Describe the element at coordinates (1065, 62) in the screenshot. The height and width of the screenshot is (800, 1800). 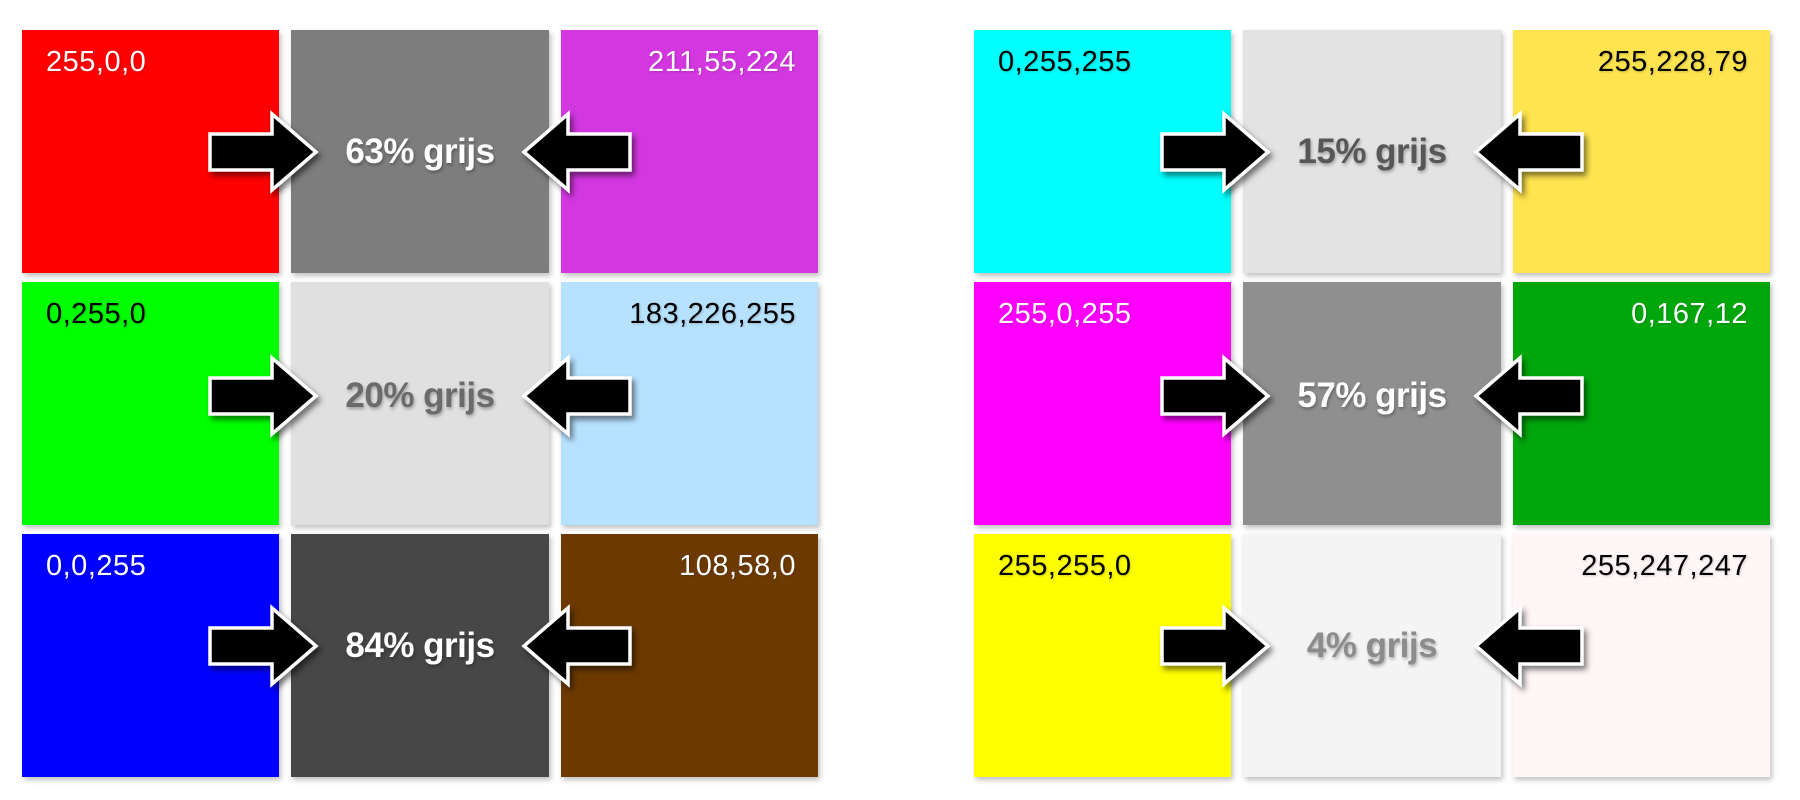
I see `rgb-label: 0,255,255` at that location.